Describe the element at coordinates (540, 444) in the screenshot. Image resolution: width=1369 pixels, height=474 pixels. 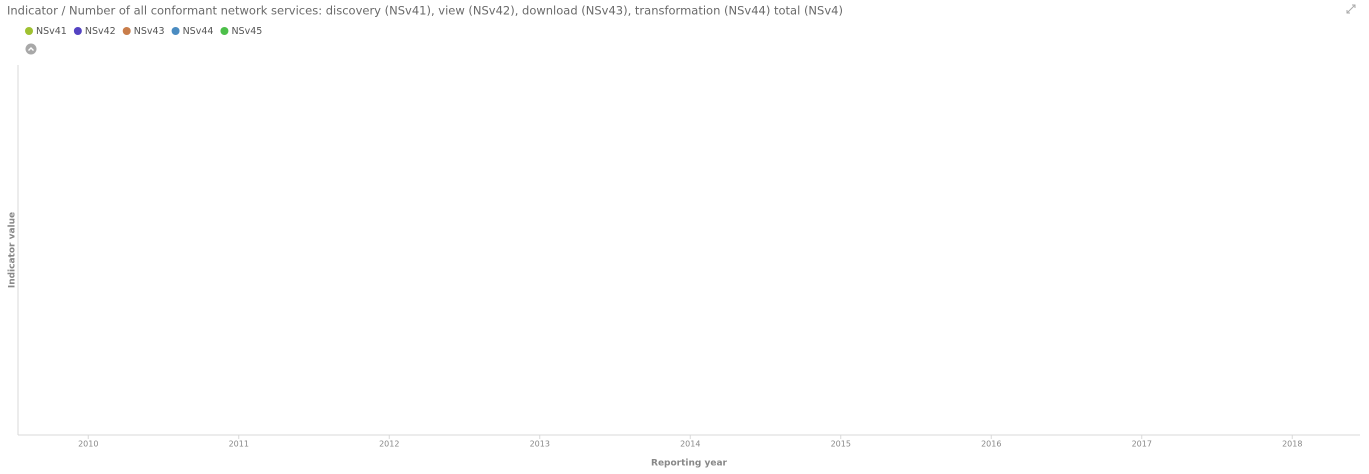
I see `x-tick-label: 2013` at that location.